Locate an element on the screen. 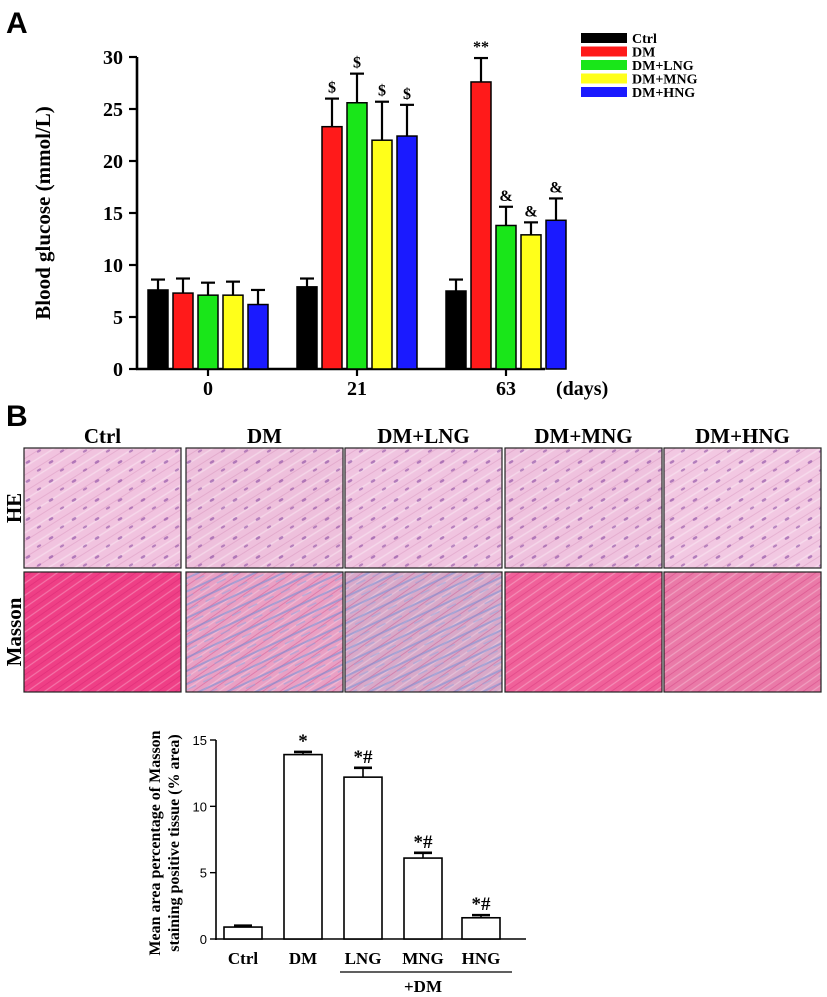 Image resolution: width=827 pixels, height=997 pixels. y-axis-label-line2: staining positive tissue (% area) is located at coordinates (174, 842).